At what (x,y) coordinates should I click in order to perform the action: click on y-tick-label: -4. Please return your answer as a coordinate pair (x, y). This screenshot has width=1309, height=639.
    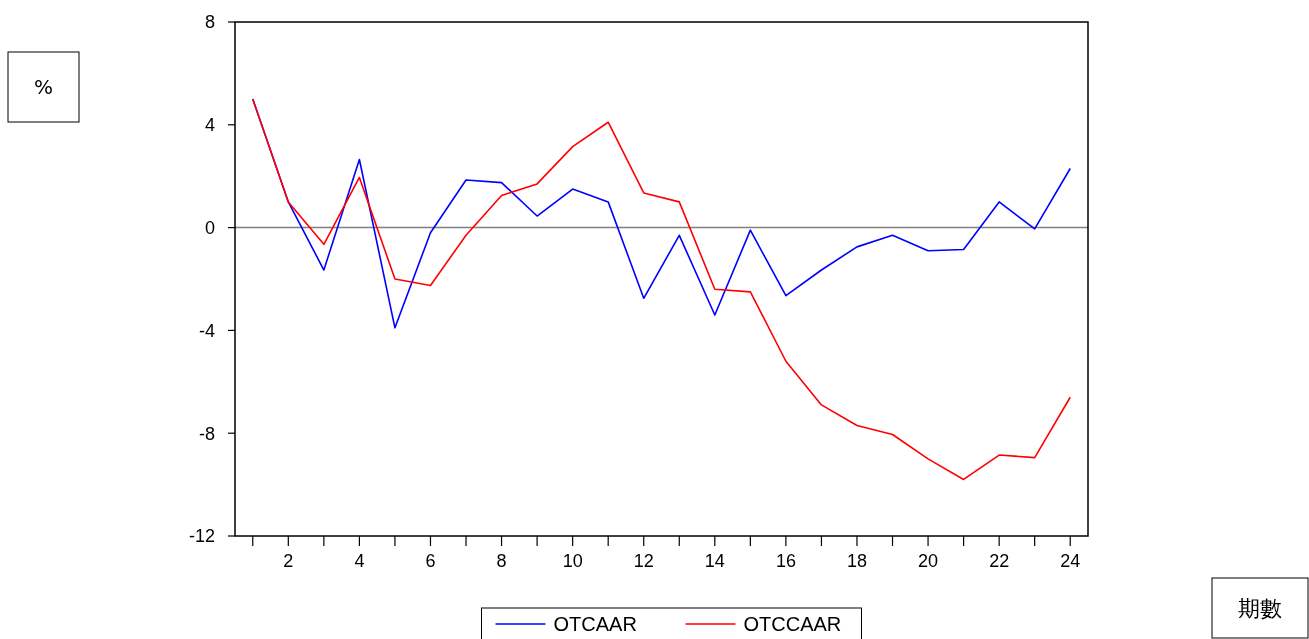
    Looking at the image, I should click on (206, 330).